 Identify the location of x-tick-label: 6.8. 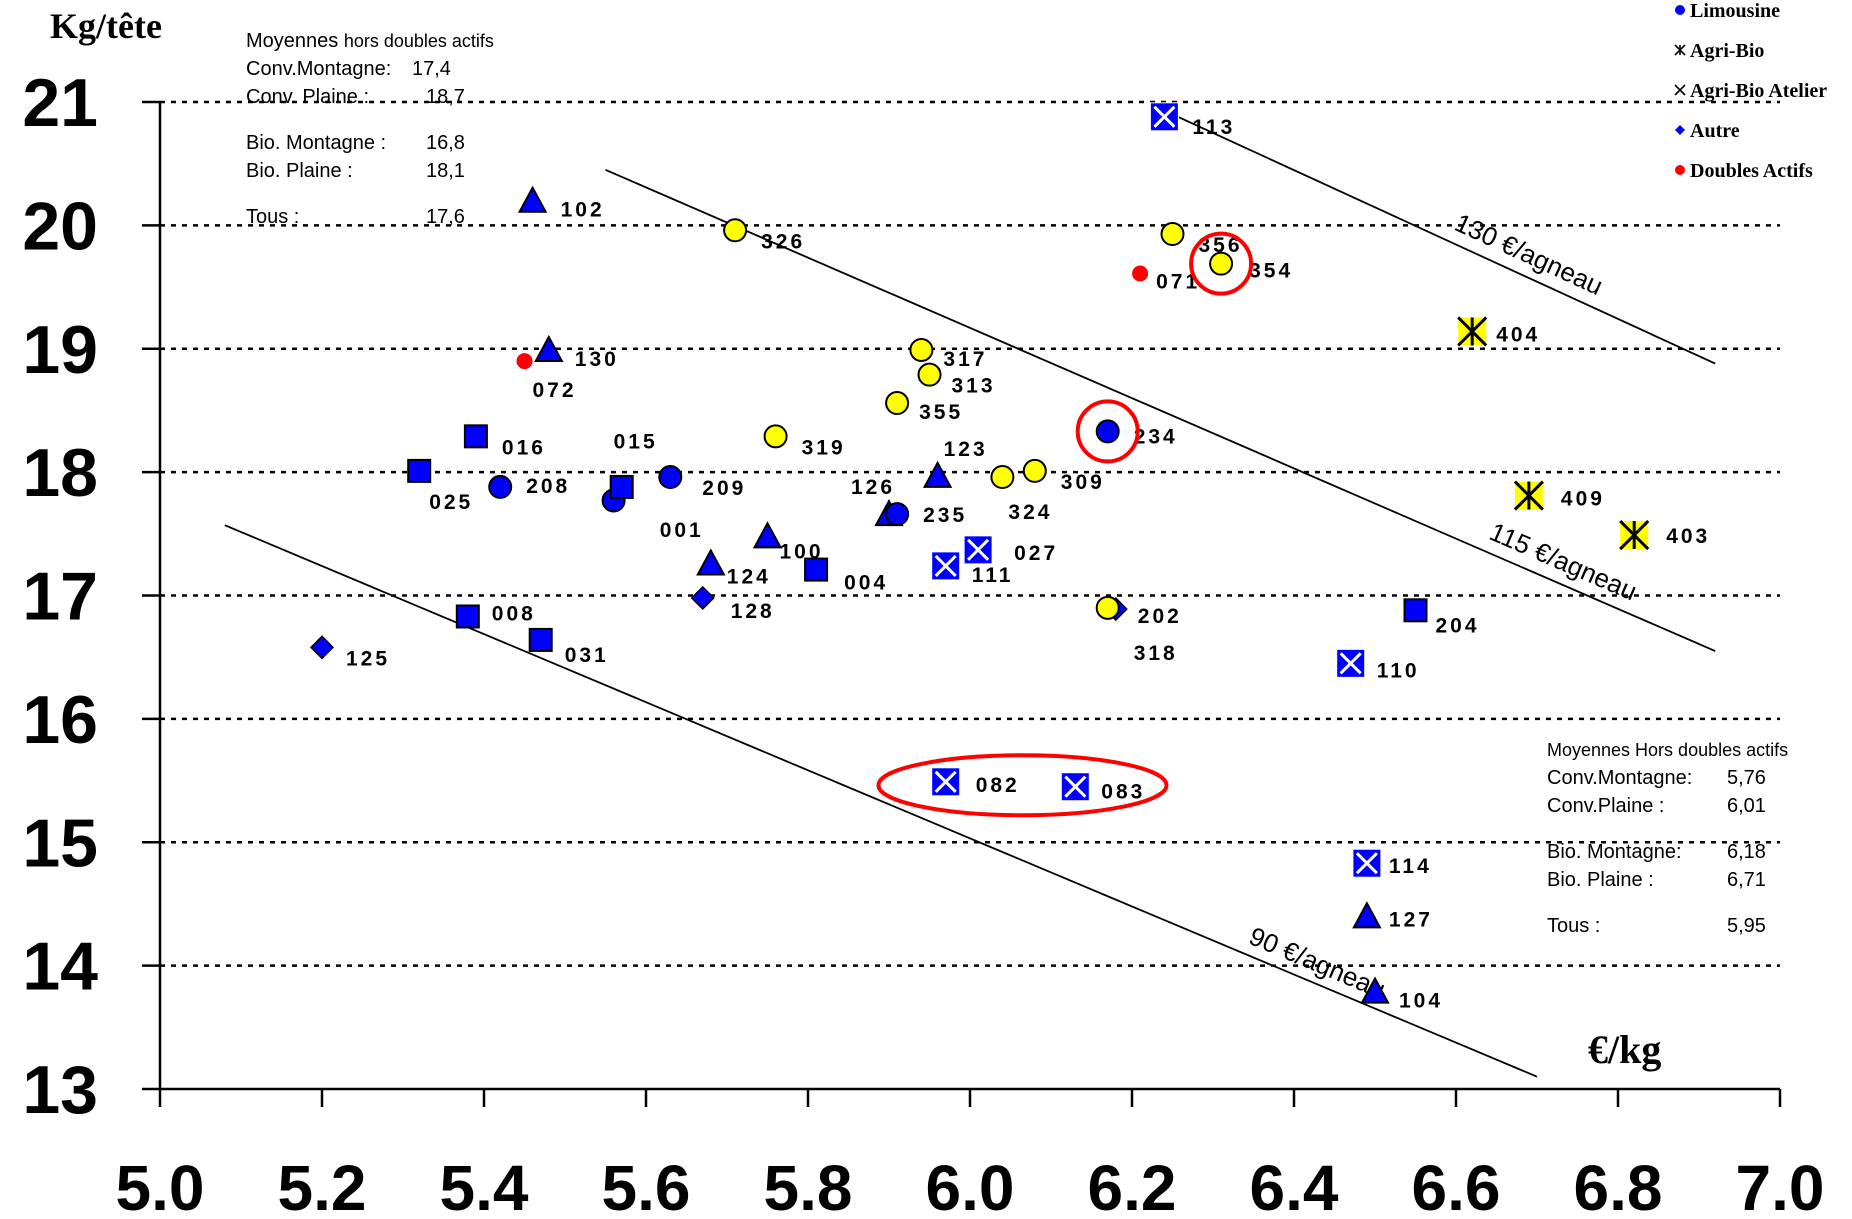
(1618, 1185).